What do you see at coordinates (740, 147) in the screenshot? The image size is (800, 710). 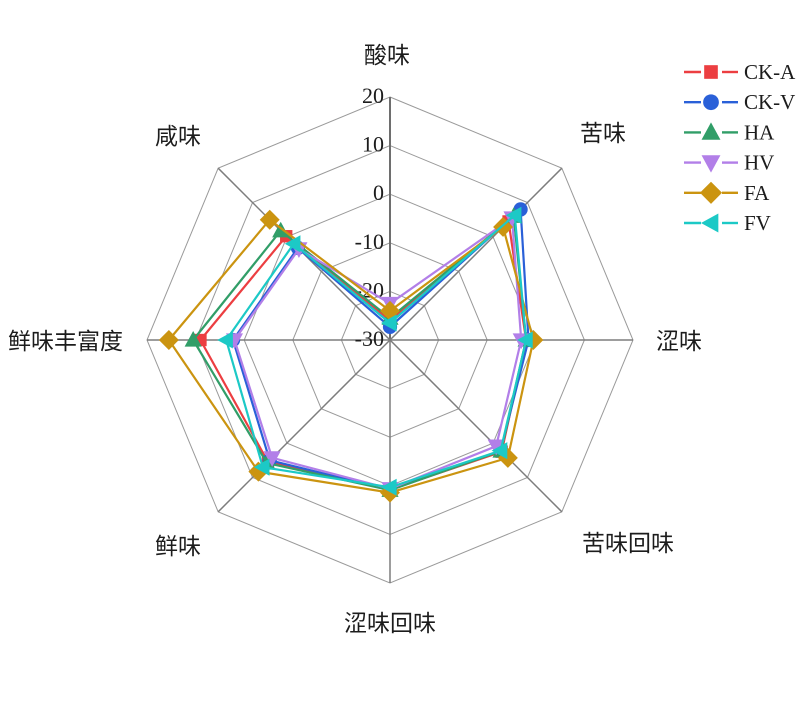 I see `legend: CK-A CK-V HA HV FA FV` at bounding box center [740, 147].